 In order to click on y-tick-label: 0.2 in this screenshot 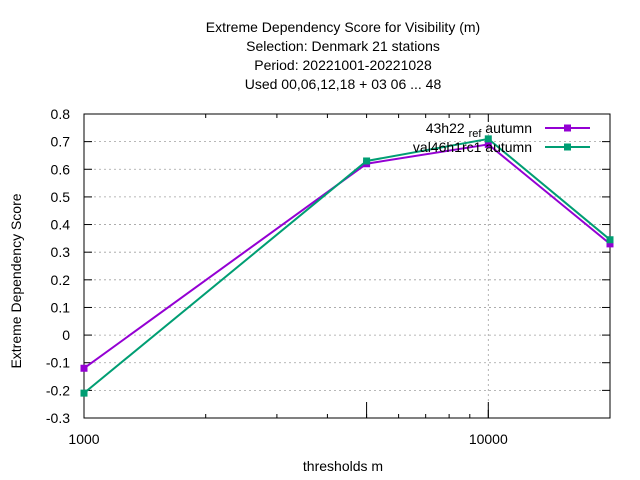, I will do `click(61, 280)`.